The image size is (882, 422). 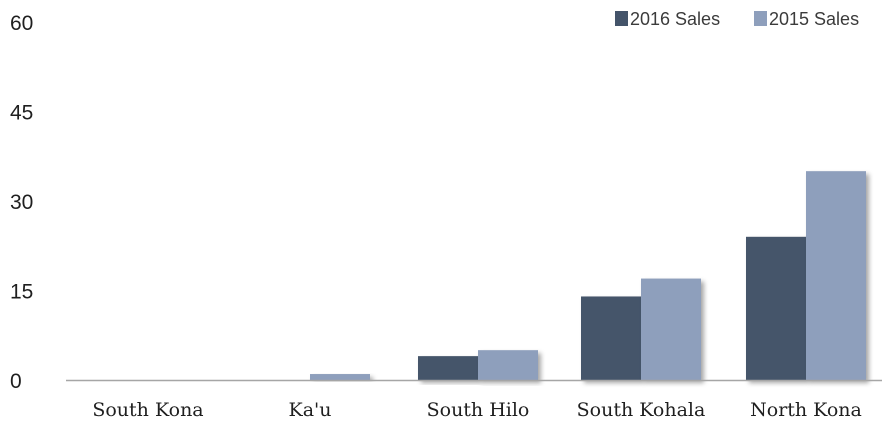 I want to click on legend-label-2016: 2016 Sales, so click(x=675, y=19).